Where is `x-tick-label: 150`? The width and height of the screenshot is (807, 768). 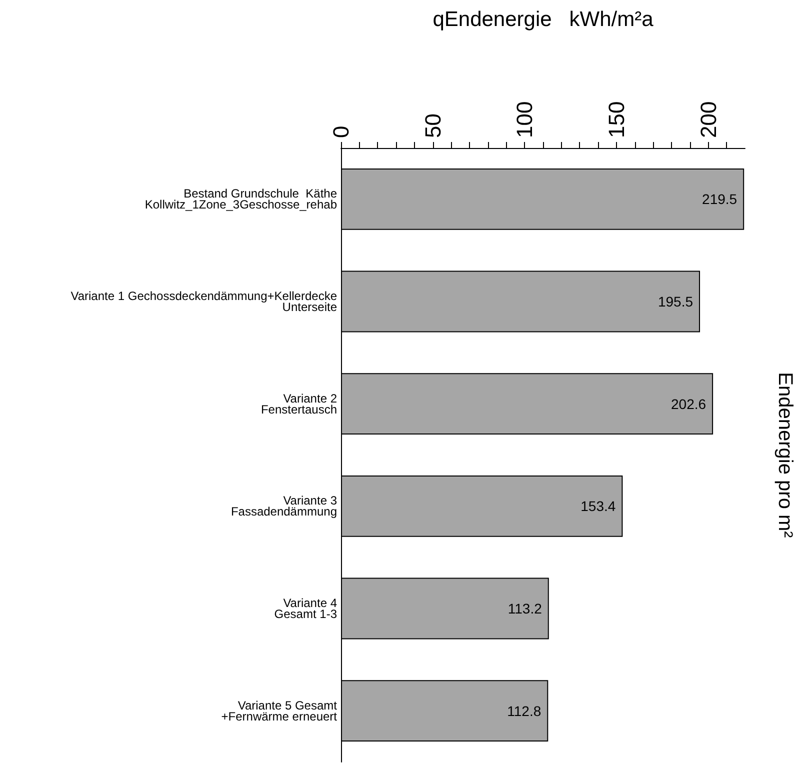
x-tick-label: 150 is located at coordinates (616, 119).